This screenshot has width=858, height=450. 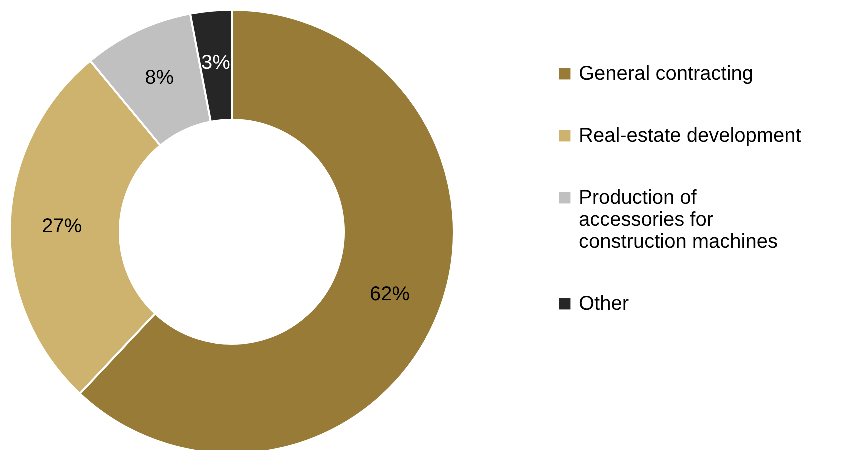 What do you see at coordinates (159, 78) in the screenshot?
I see `data-label: 8%` at bounding box center [159, 78].